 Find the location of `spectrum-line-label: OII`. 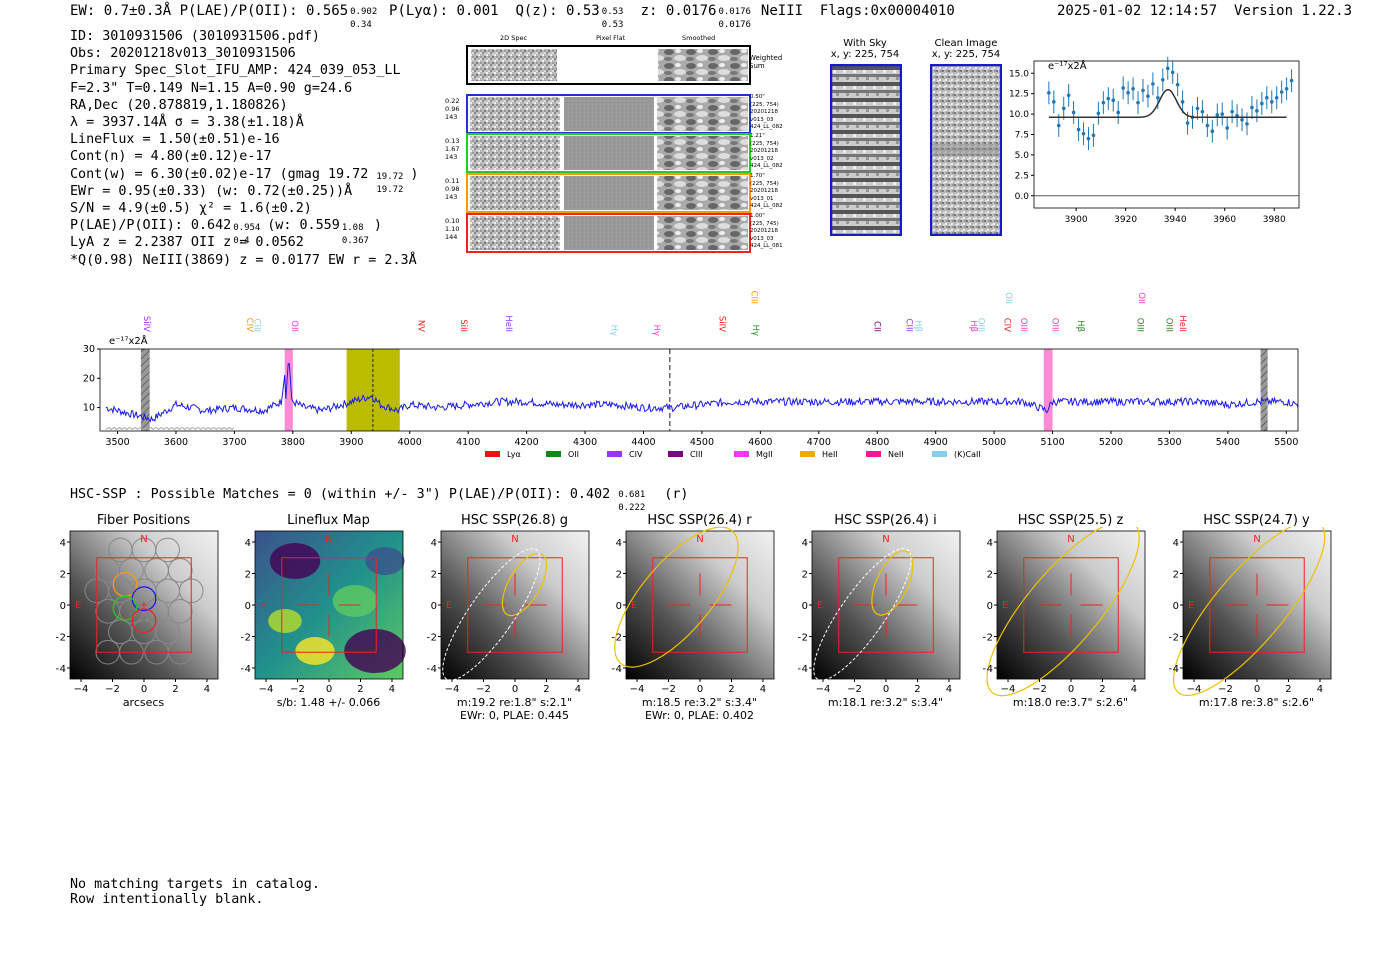

spectrum-line-label: OII is located at coordinates (1008, 298).